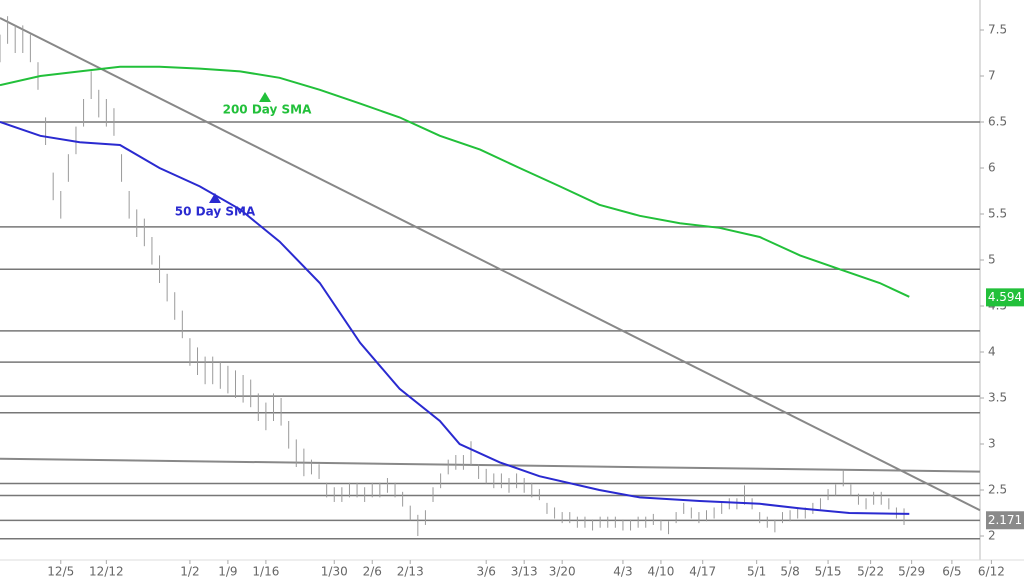 This screenshot has height=582, width=1024. Describe the element at coordinates (951, 572) in the screenshot. I see `x-tick-label: 6/5` at that location.